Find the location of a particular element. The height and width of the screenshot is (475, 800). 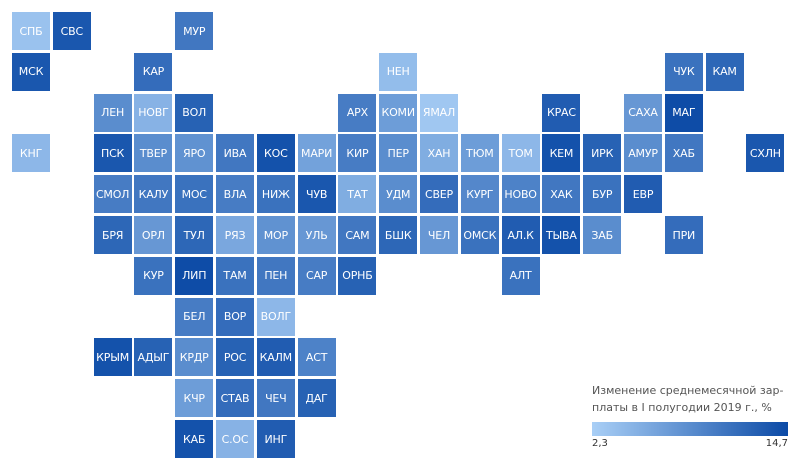

region-tile: ТАМ is located at coordinates (235, 275).